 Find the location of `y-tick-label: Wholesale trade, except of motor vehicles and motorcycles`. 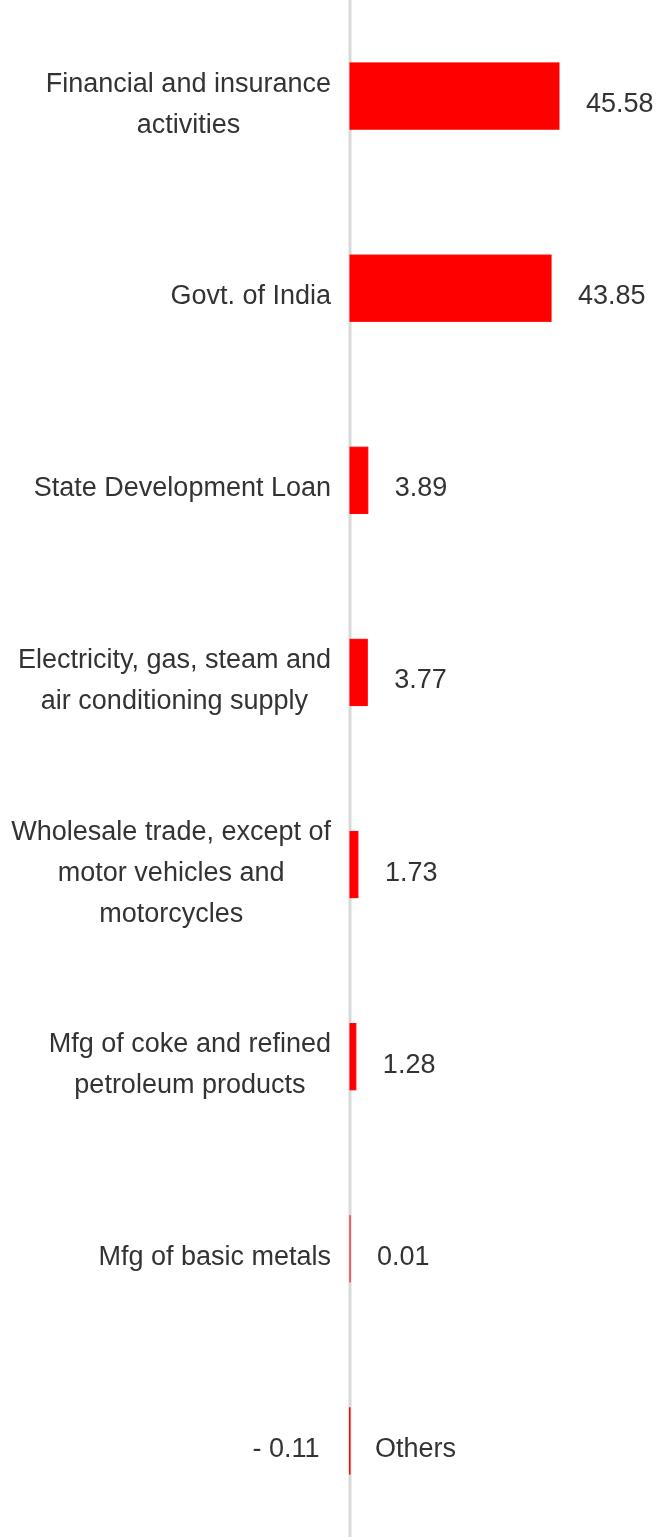

y-tick-label: Wholesale trade, except of motor vehicles and motorcycles is located at coordinates (171, 871).